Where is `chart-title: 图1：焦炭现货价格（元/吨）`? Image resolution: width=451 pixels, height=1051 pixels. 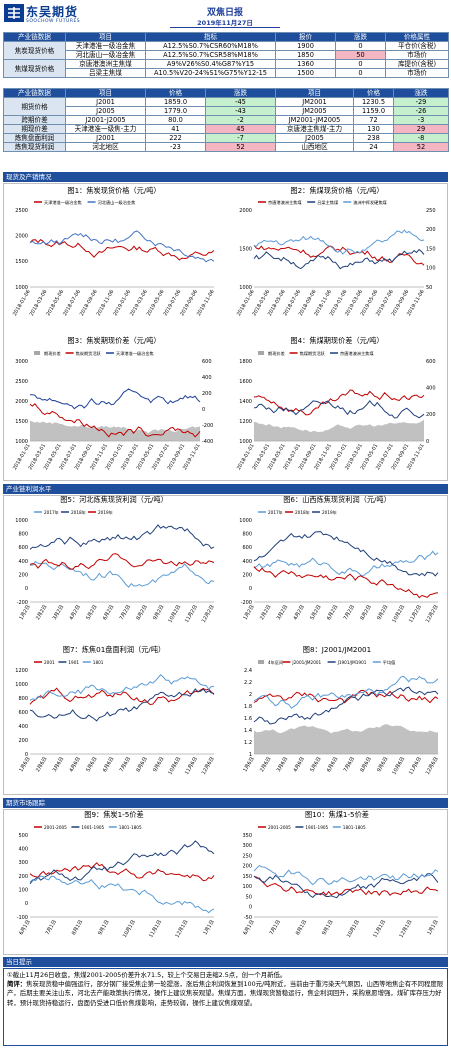 chart-title: 图1：焦炭现货价格（元/吨） is located at coordinates (114, 190).